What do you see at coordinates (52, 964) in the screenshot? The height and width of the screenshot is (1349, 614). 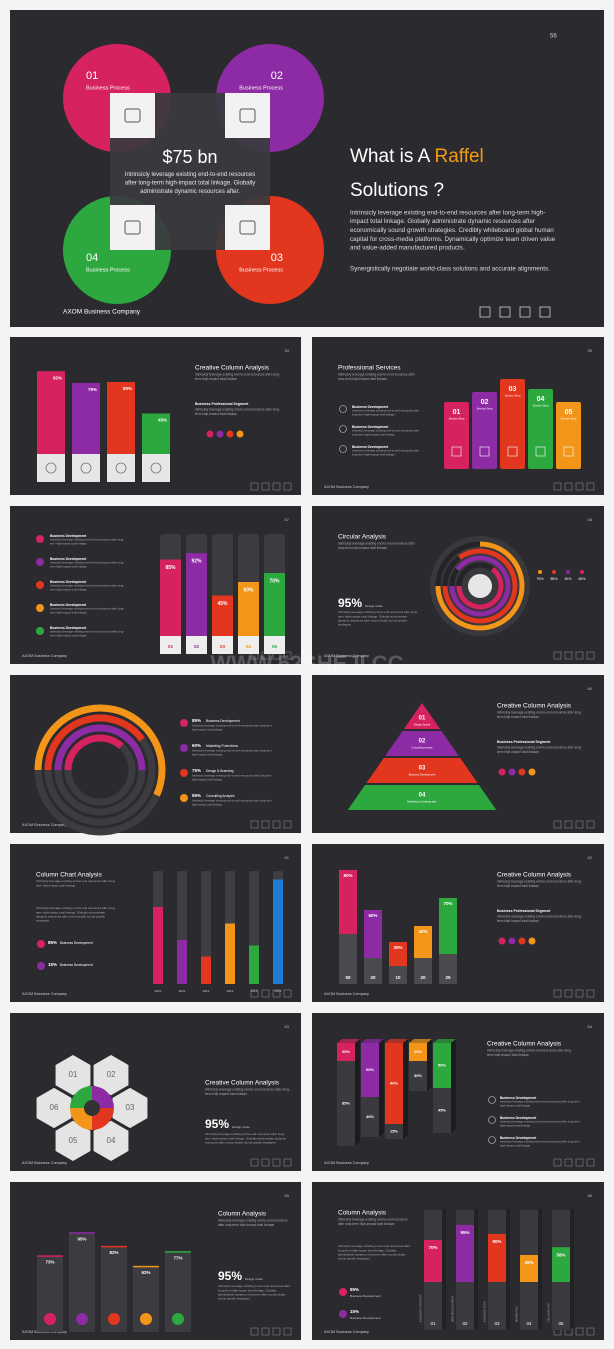 I see `item-value: 15%` at bounding box center [52, 964].